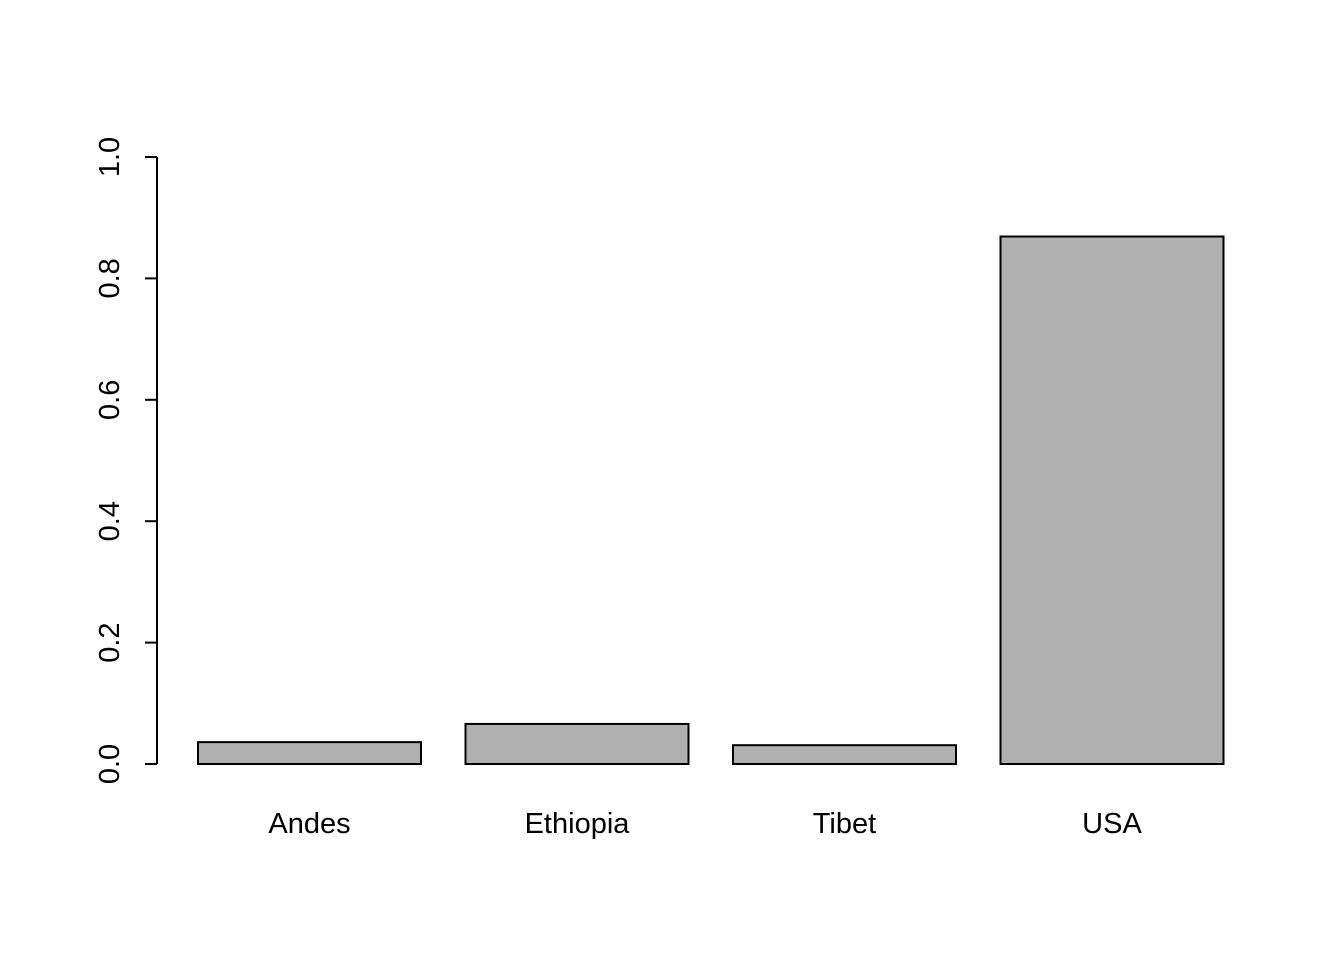 This screenshot has width=1344, height=960. I want to click on y-tick-label: 1.0, so click(110, 157).